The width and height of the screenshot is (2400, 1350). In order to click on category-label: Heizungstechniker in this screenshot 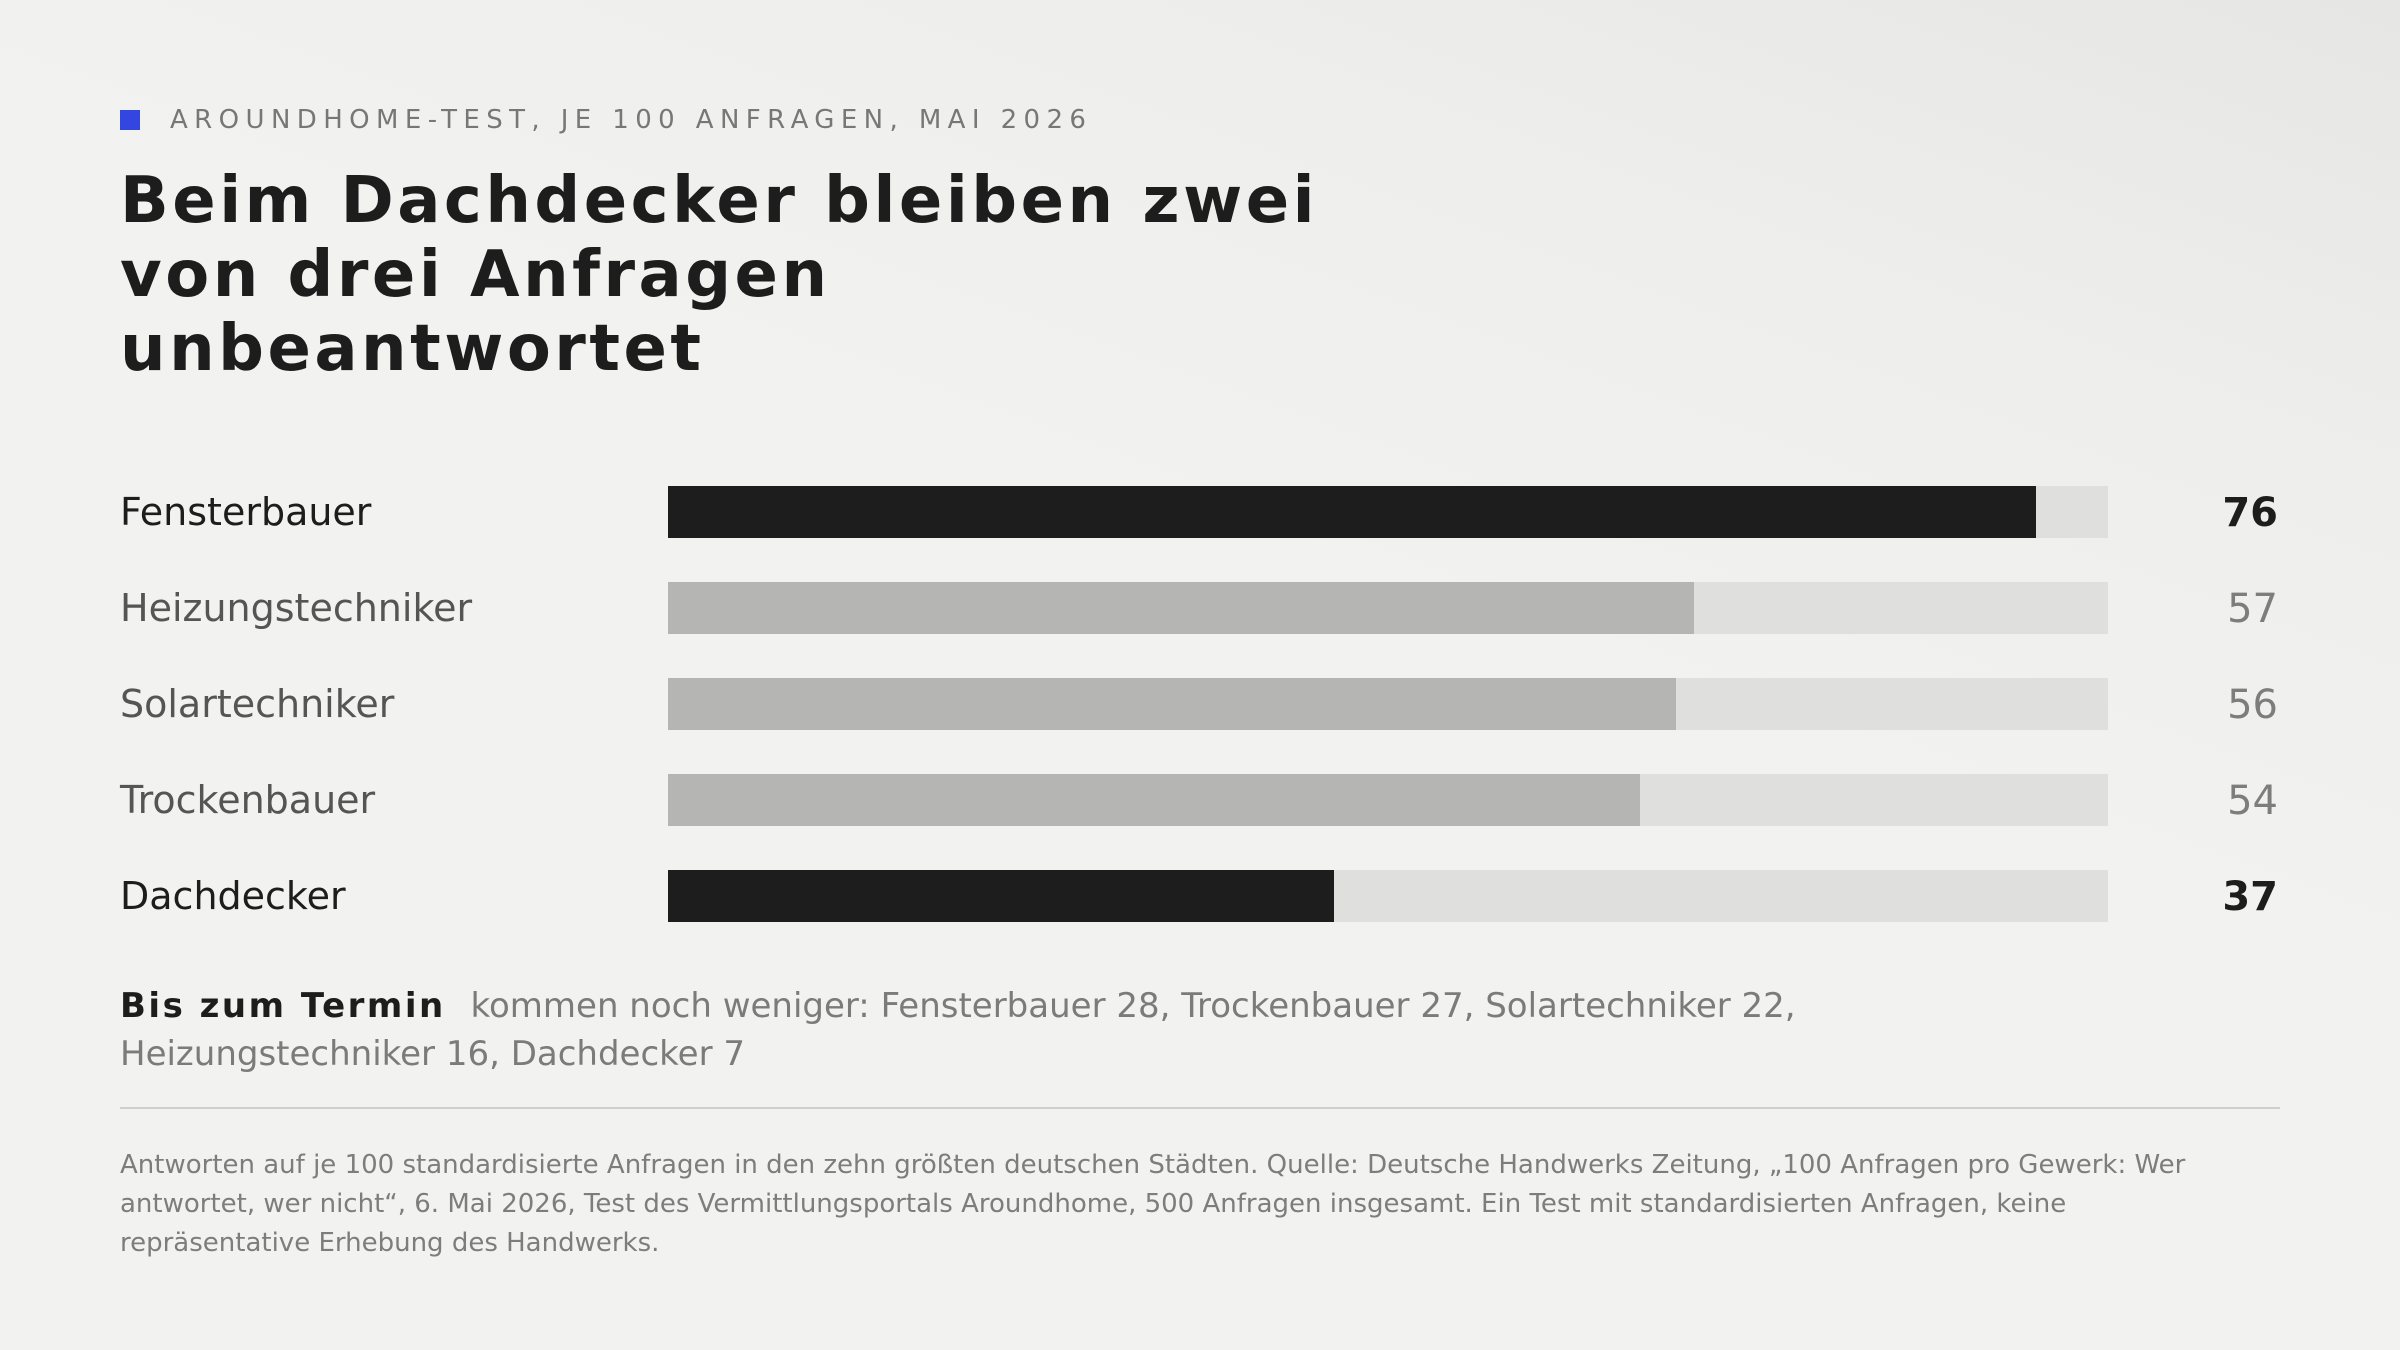, I will do `click(296, 608)`.